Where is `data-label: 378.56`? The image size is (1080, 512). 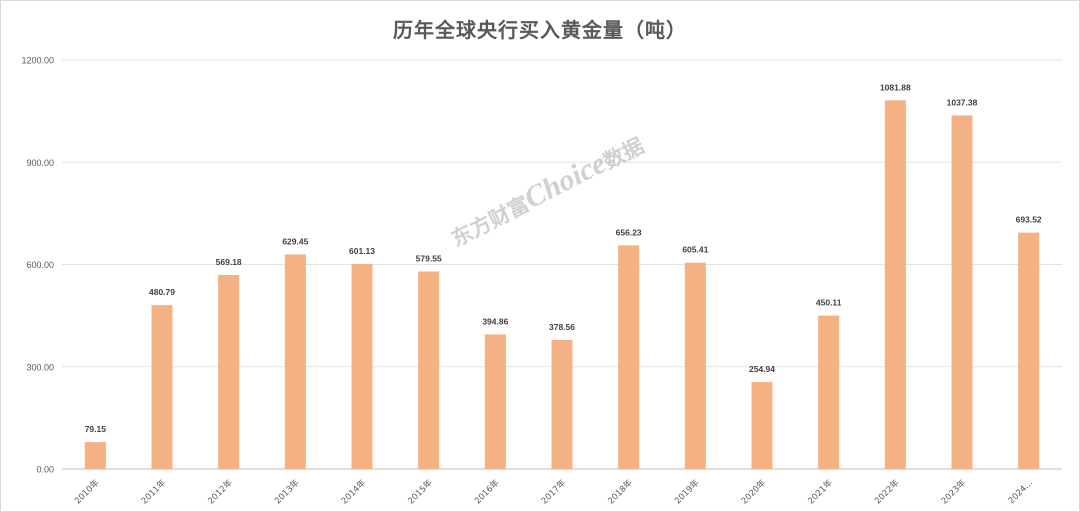
data-label: 378.56 is located at coordinates (562, 327).